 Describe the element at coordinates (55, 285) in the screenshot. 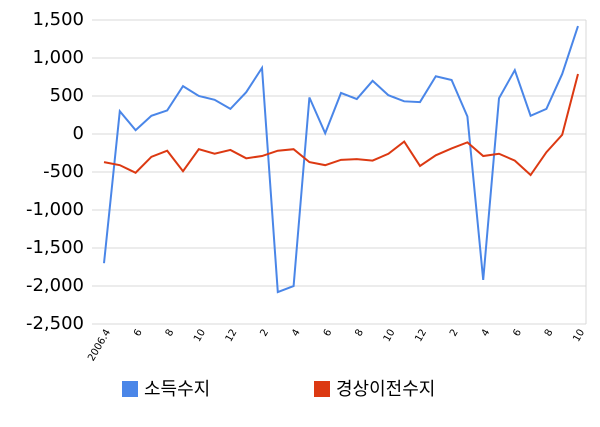

I see `y-tick-label: -2,000` at that location.